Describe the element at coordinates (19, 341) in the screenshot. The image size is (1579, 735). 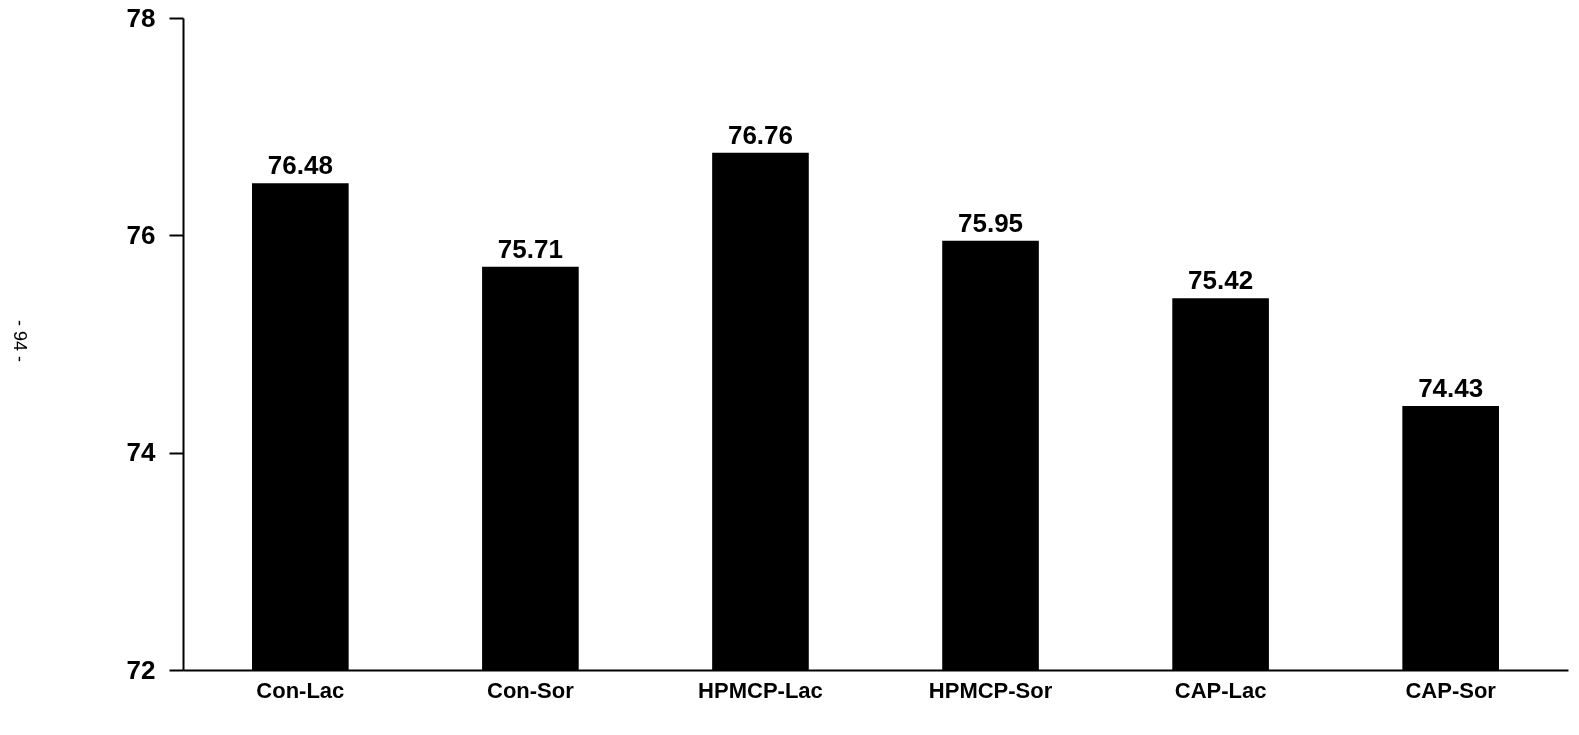
I see `text: - 94 -` at that location.